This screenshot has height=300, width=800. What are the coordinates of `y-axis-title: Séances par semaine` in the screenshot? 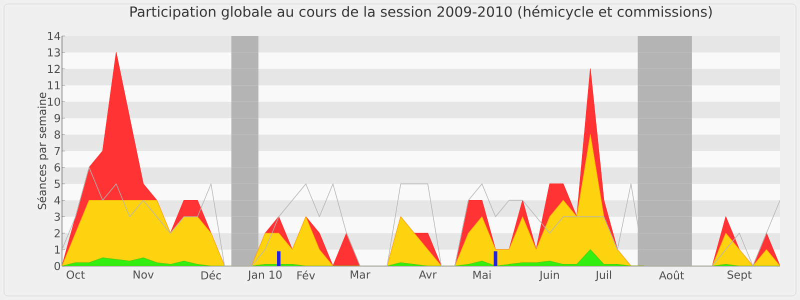 It's located at (42, 151).